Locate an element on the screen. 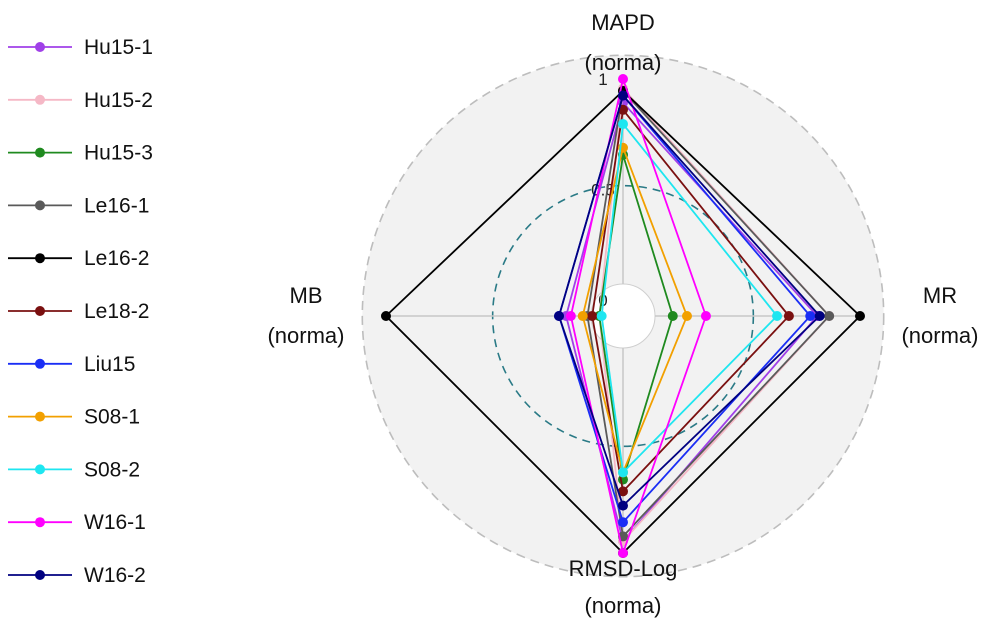  legend-item: Le16-1 is located at coordinates (78, 205).